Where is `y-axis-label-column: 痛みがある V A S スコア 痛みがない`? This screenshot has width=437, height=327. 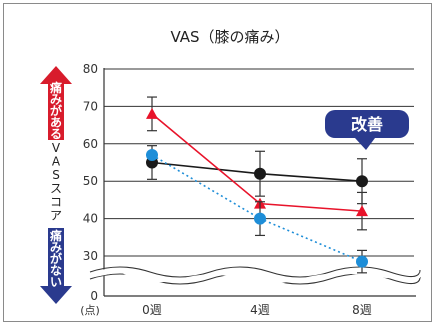 y-axis-label-column: 痛みがある V A S スコア 痛みがない is located at coordinates (56, 185).